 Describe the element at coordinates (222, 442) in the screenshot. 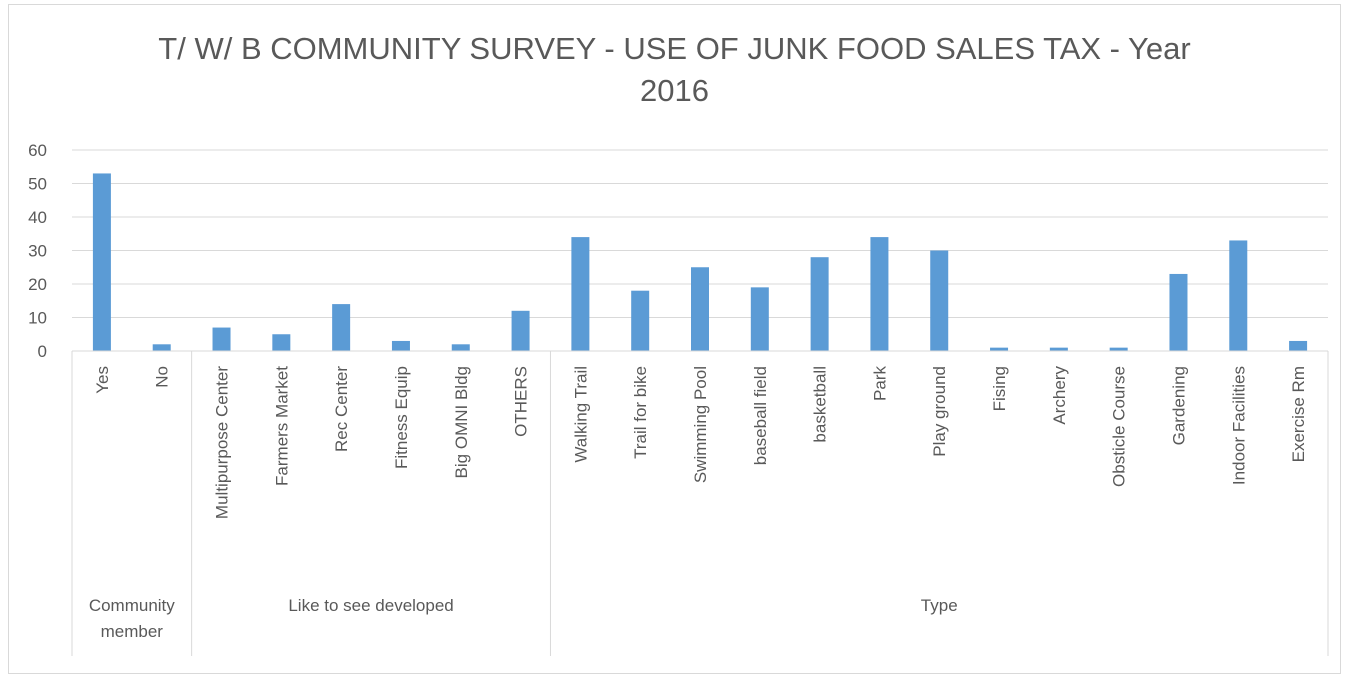

I see `x-tick-label: Multipurpose Center` at that location.